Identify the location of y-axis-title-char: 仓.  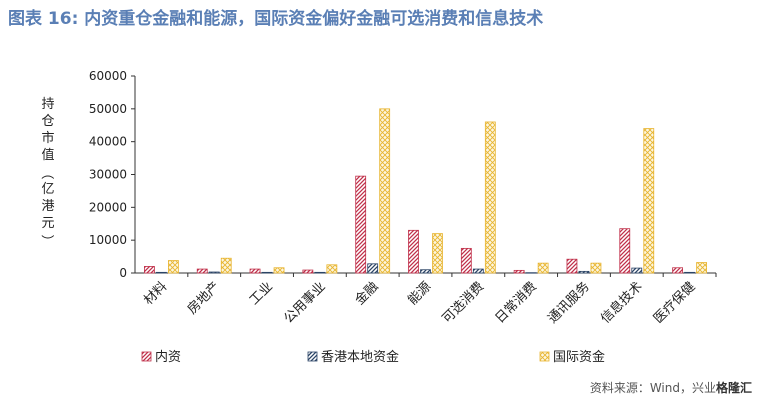
(47, 121).